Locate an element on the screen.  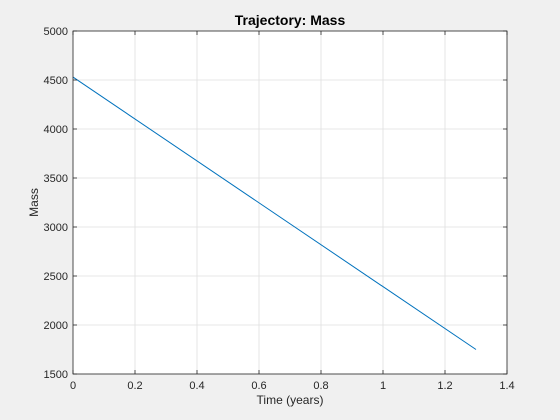
y-tick-label: 2500 is located at coordinates (56, 277).